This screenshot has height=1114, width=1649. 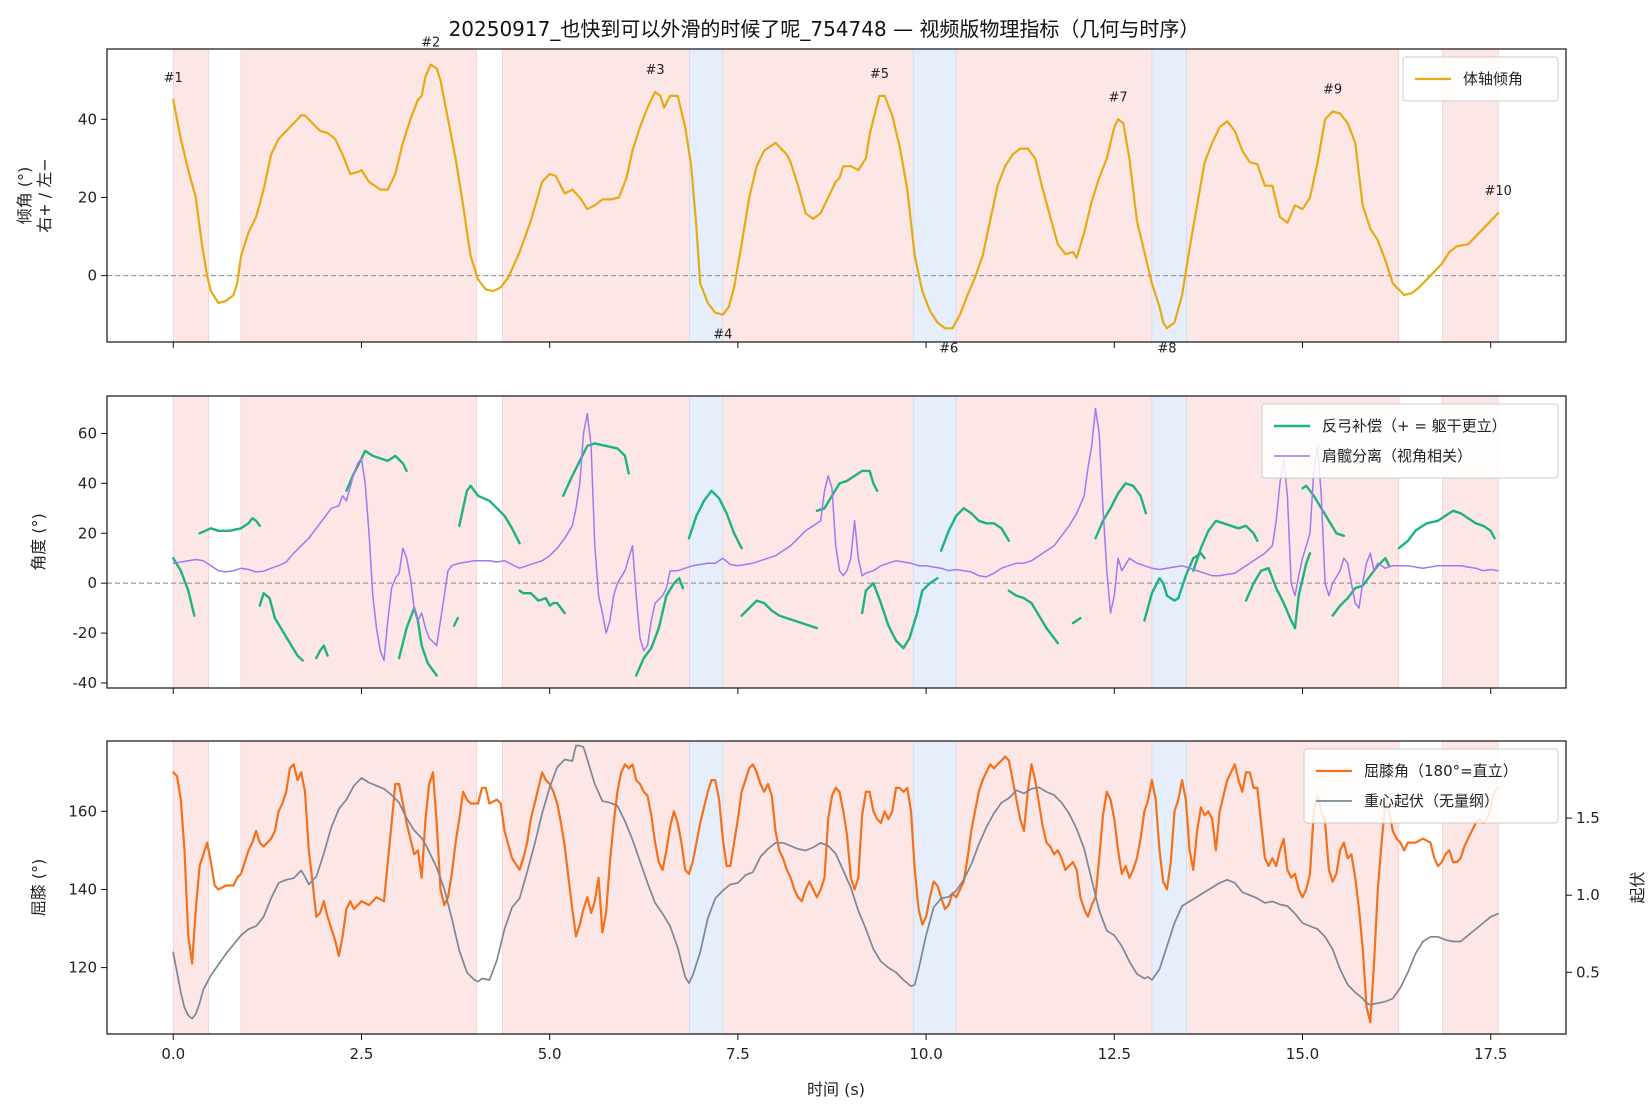 What do you see at coordinates (38, 542) in the screenshot?
I see `y-axis-label: 角度 (°)` at bounding box center [38, 542].